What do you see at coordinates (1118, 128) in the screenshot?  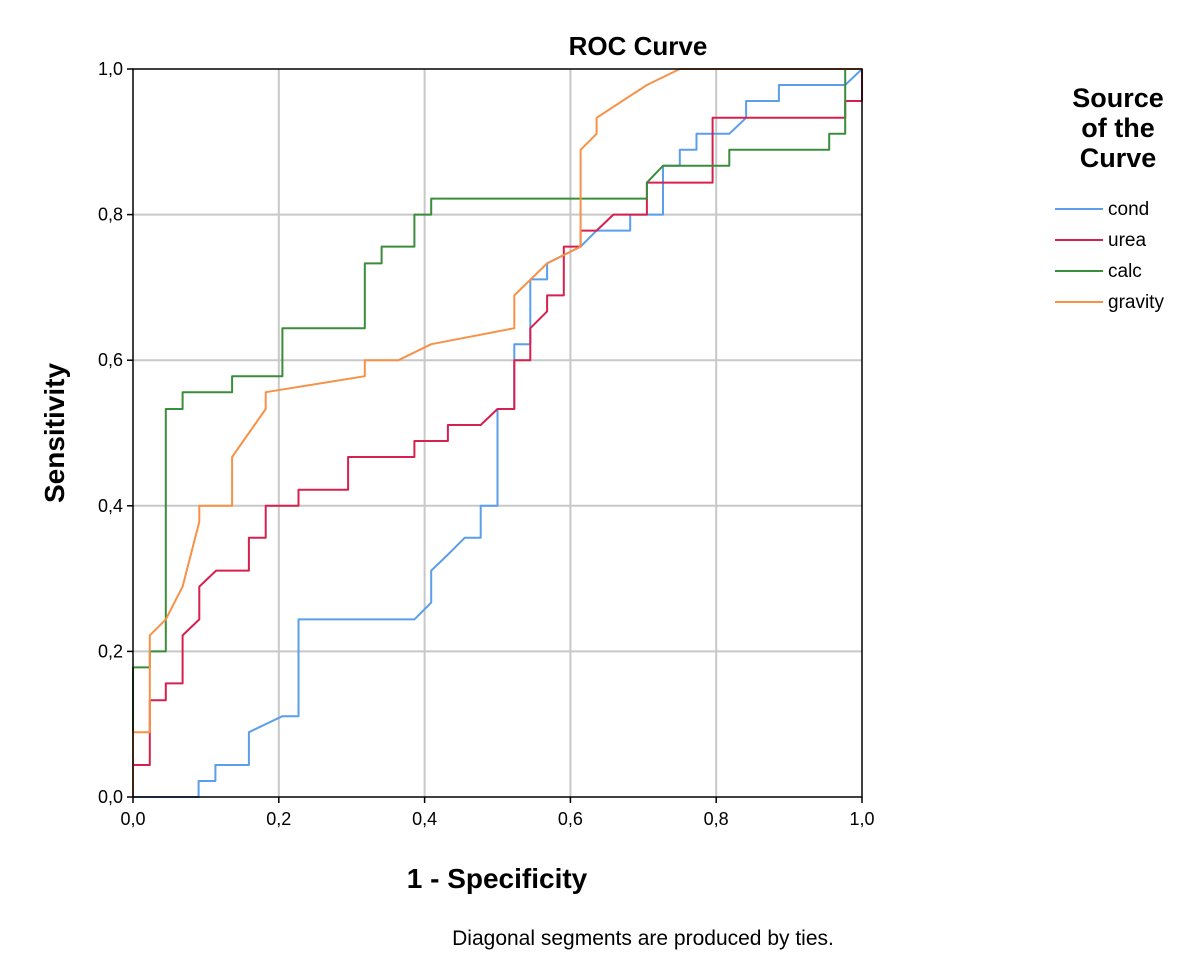 I see `legend-title-line: of the` at bounding box center [1118, 128].